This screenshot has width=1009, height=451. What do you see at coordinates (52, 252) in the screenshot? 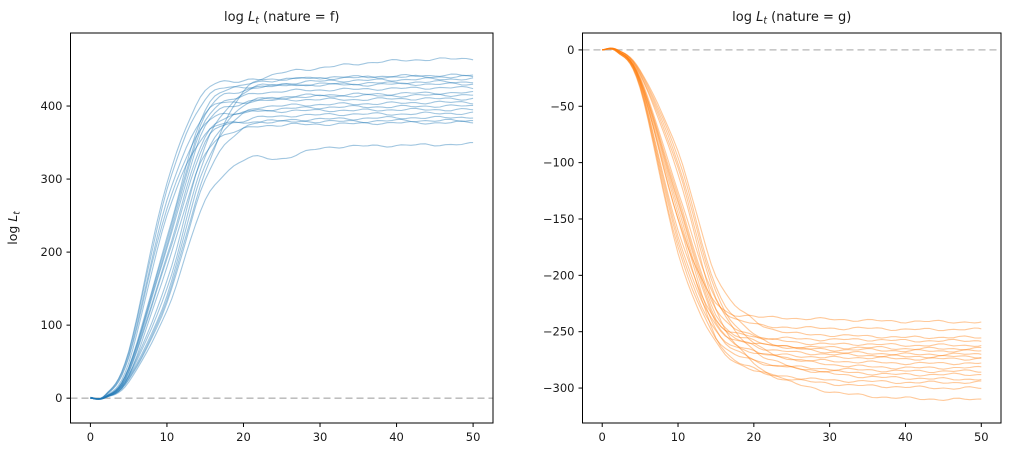
I see `y-tick-label: 200` at bounding box center [52, 252].